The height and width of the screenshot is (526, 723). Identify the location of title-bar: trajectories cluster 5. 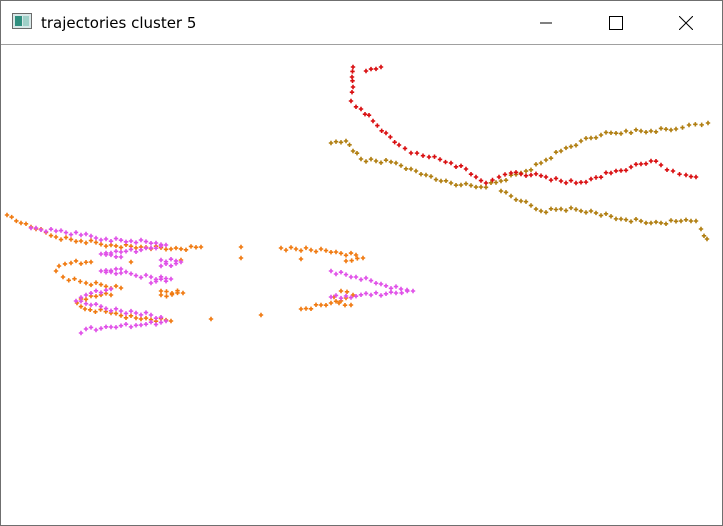
(361, 23).